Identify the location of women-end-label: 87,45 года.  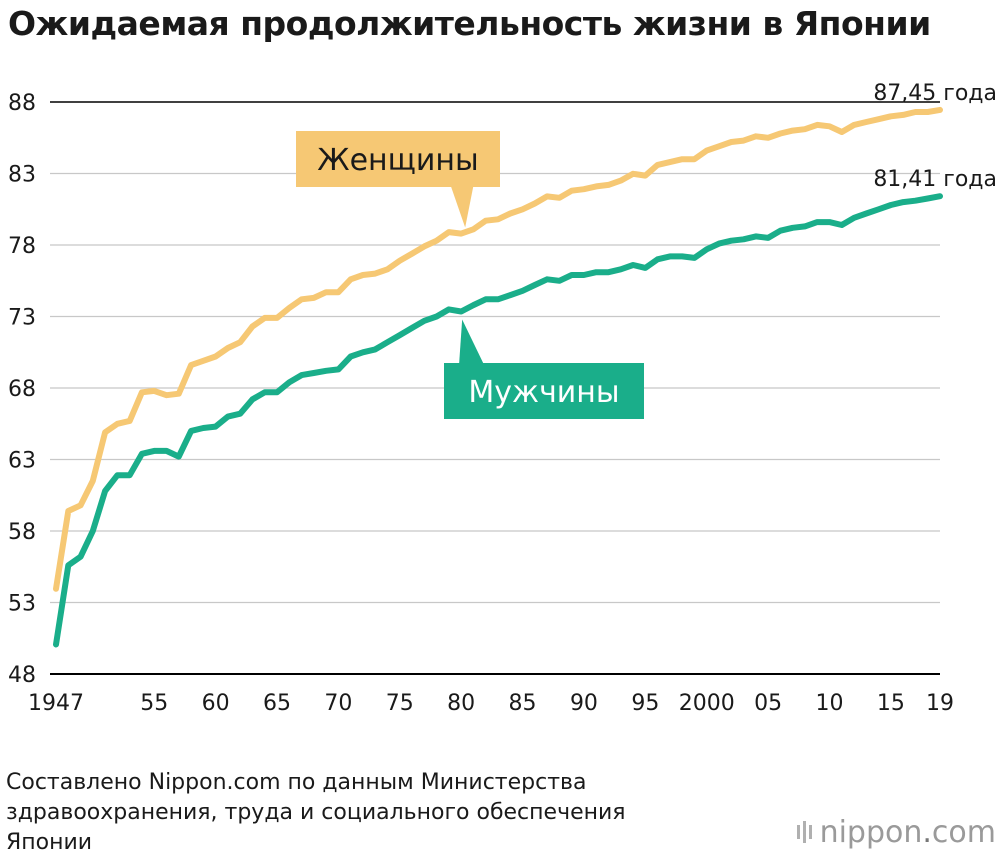
(935, 93).